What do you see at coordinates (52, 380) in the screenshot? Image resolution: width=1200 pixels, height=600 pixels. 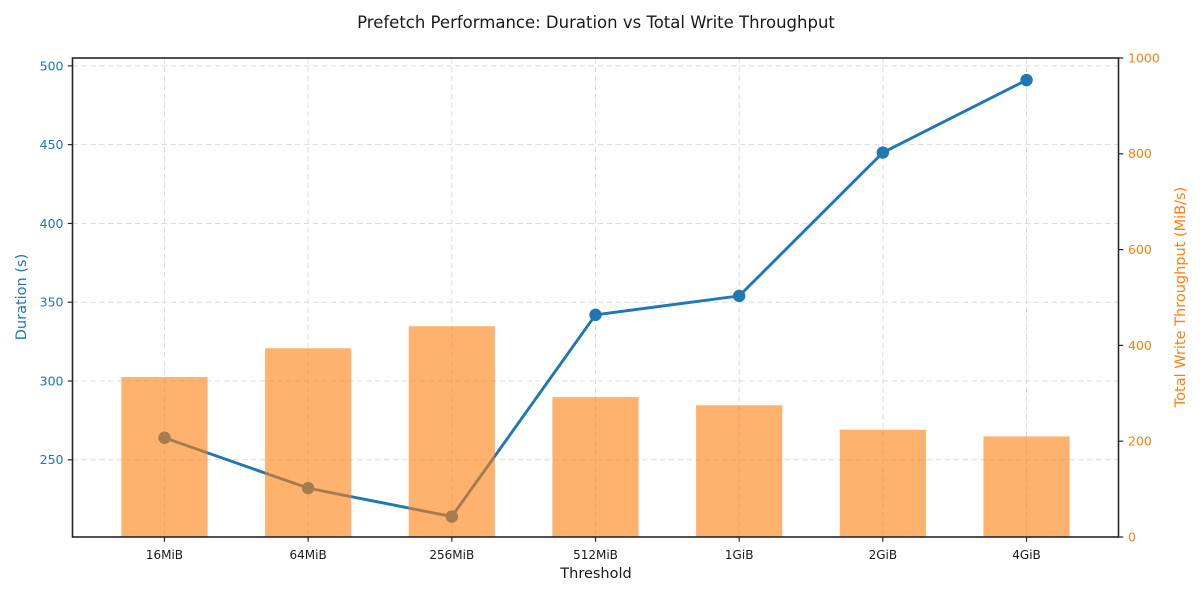 I see `ytick-label-left-300: 300` at bounding box center [52, 380].